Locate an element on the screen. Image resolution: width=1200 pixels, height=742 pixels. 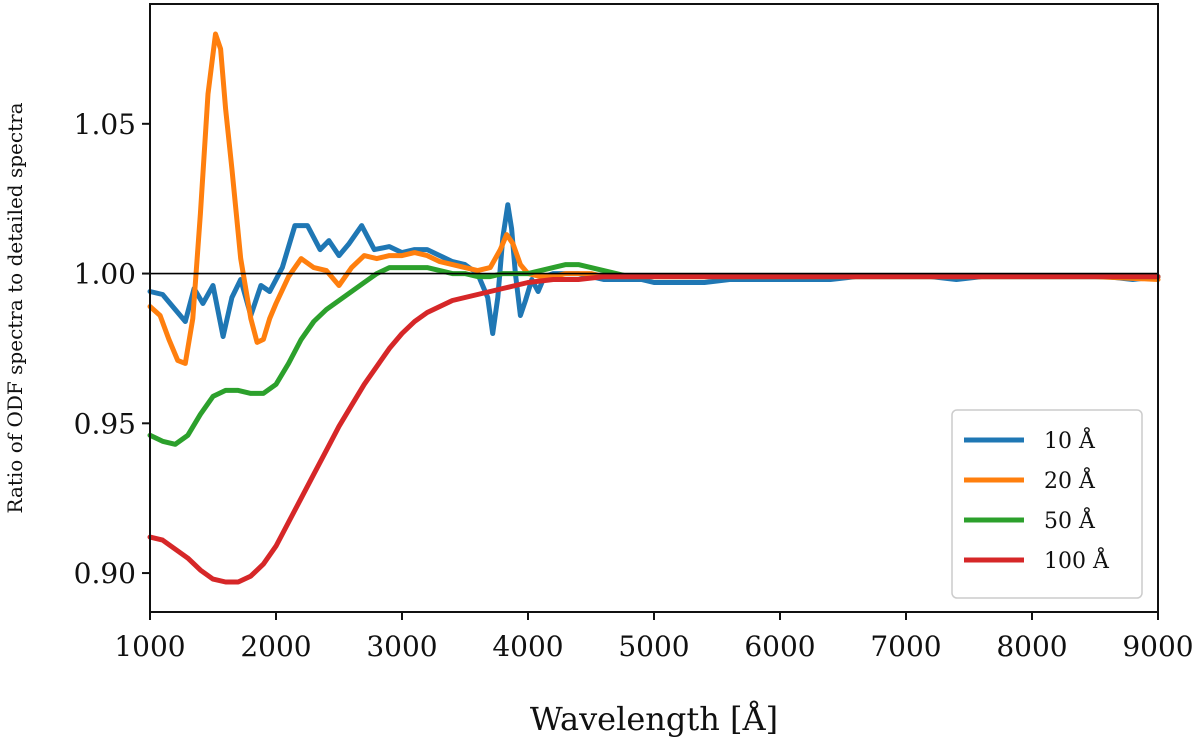
x-tick-label: 6000 is located at coordinates (779, 646).